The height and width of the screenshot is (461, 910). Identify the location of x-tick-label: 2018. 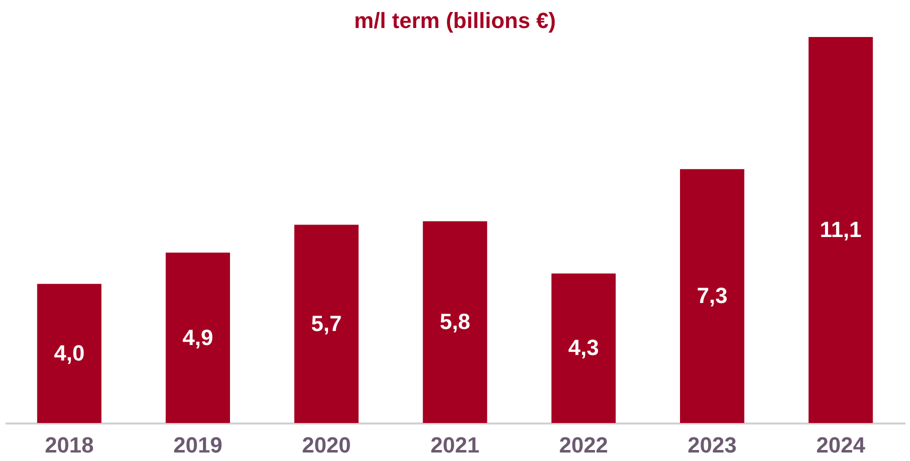
(69, 445).